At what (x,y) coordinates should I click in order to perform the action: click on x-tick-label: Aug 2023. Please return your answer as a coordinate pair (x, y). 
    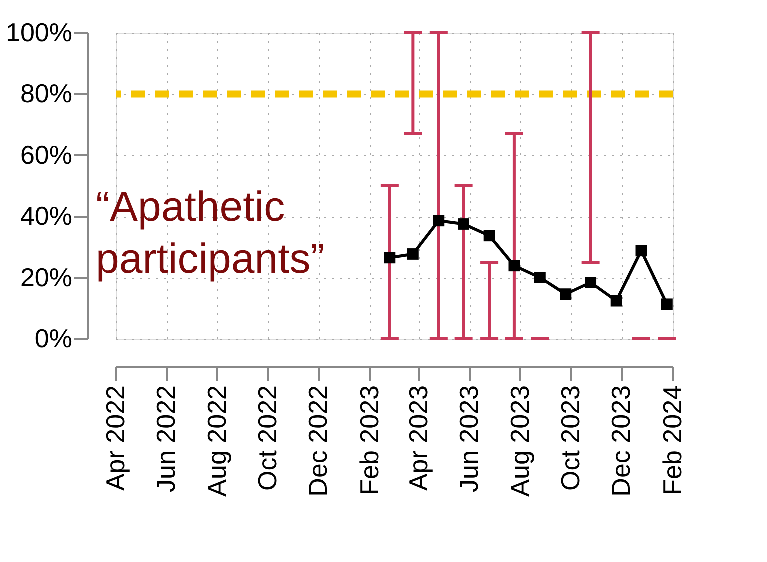
    Looking at the image, I should click on (519, 441).